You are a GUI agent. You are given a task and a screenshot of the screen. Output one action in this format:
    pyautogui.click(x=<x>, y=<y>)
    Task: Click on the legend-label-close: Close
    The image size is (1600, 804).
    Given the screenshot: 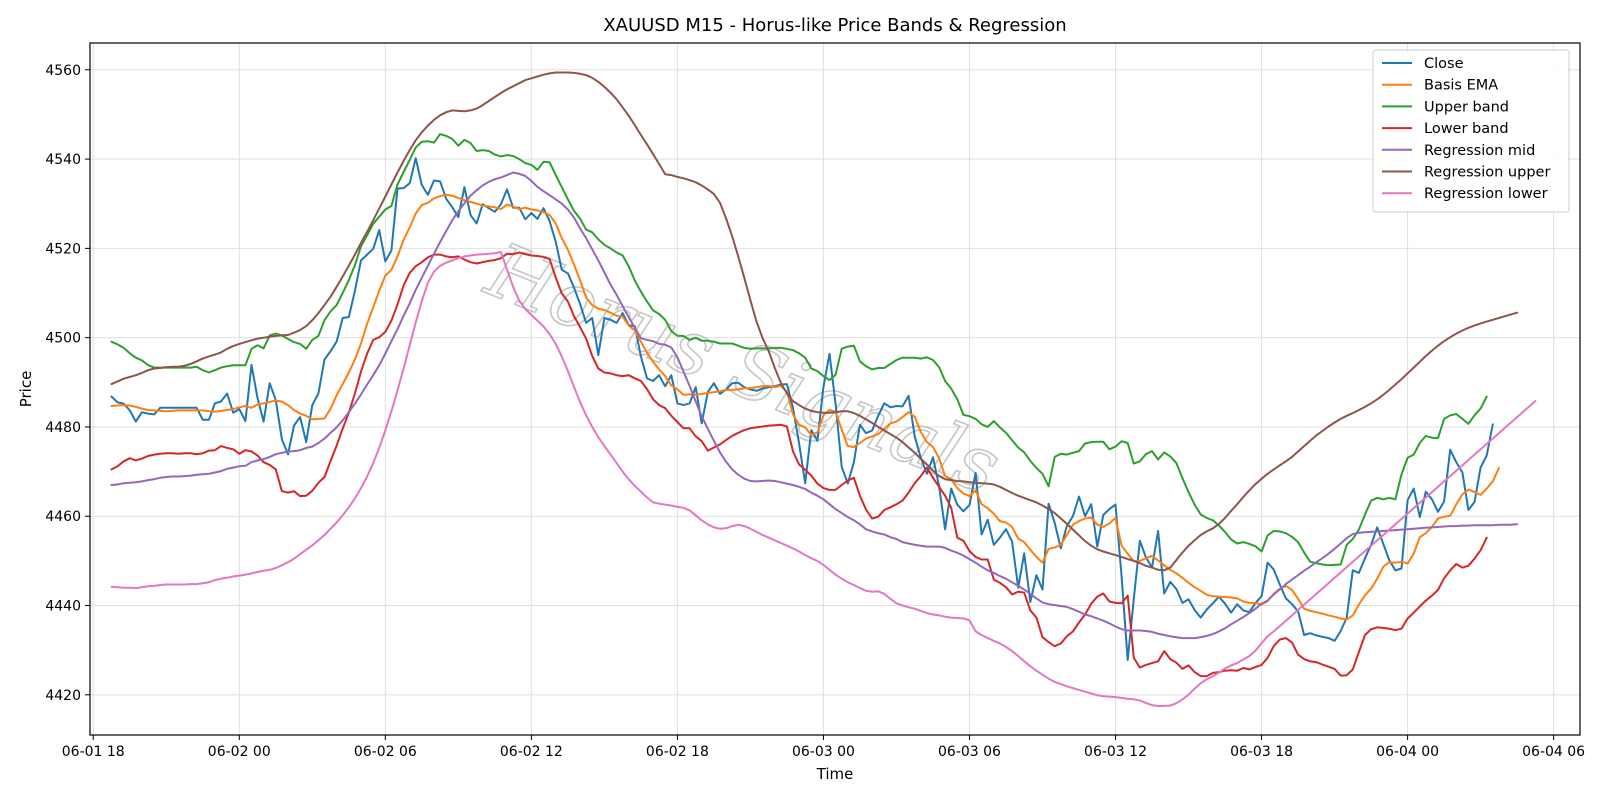 What is the action you would take?
    pyautogui.click(x=1444, y=64)
    